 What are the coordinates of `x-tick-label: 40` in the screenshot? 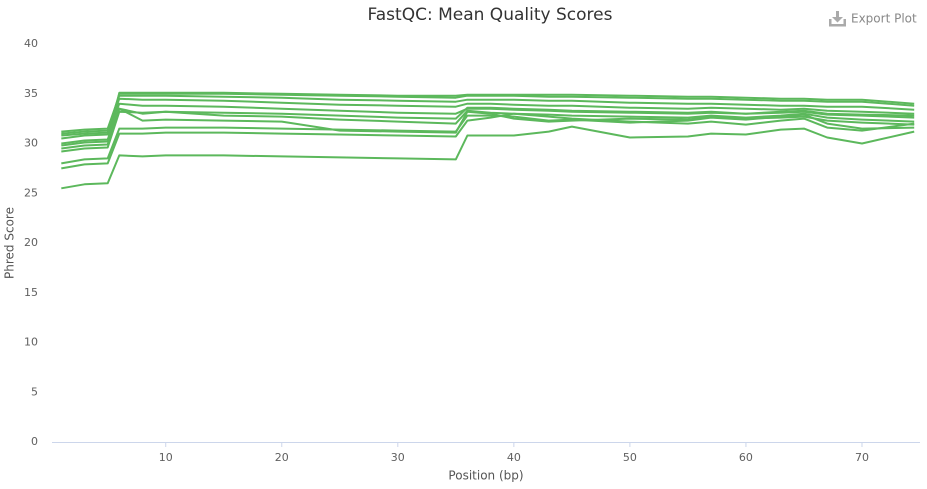 It's located at (514, 457).